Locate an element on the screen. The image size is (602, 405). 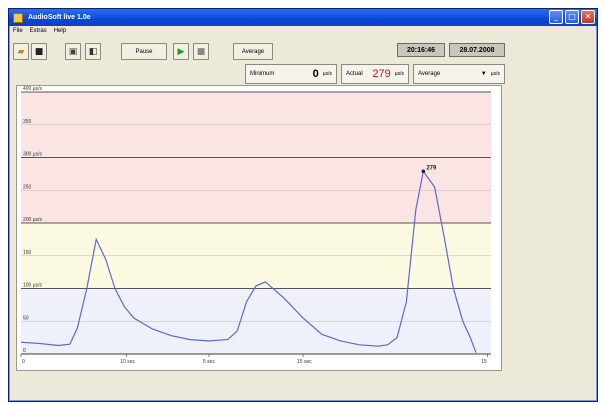
export-icon: ◧ is located at coordinates (93, 51).